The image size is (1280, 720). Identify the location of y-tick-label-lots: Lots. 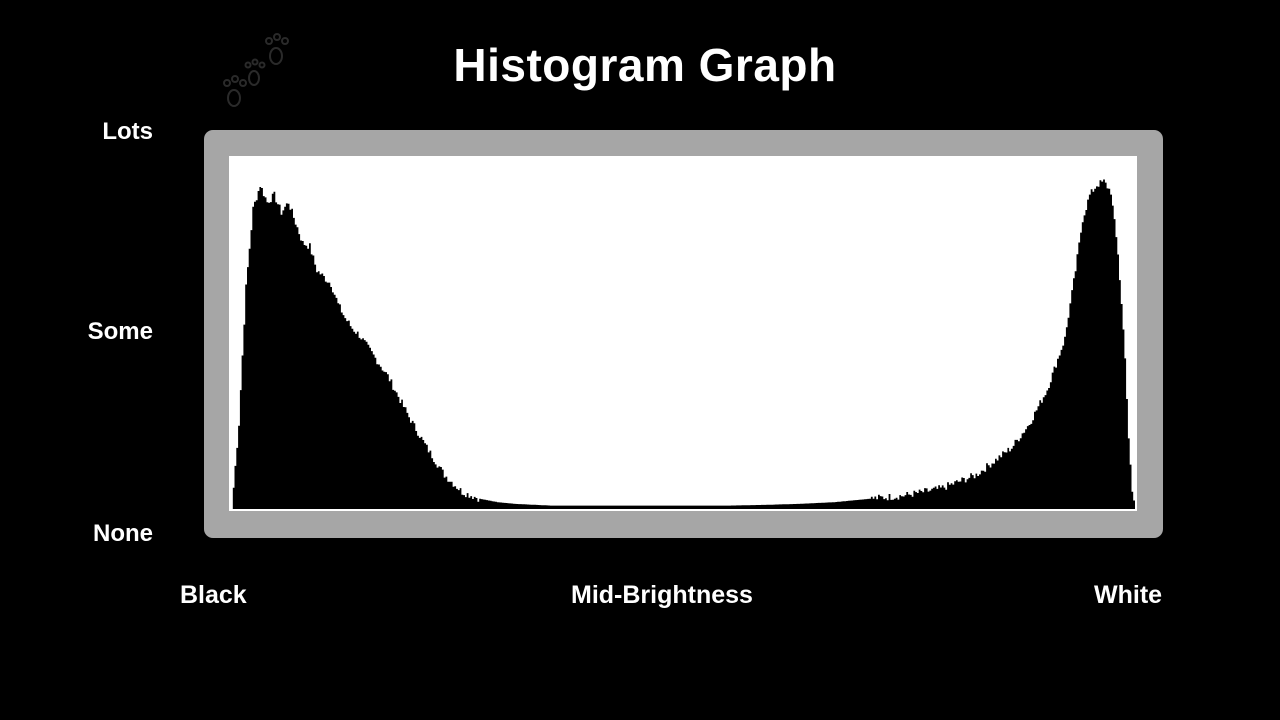
(127, 131).